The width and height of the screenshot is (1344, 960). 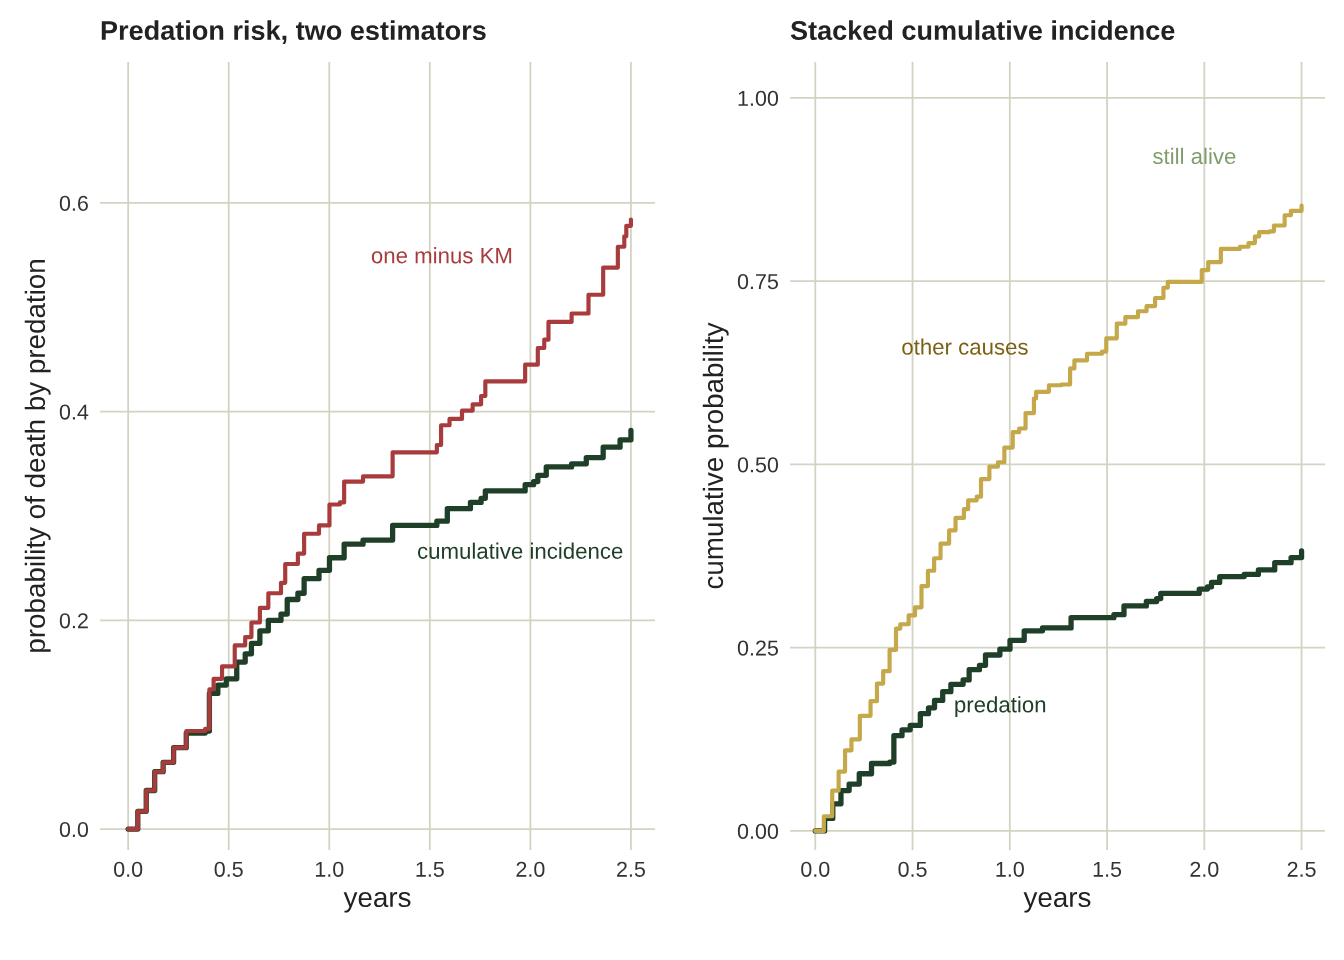 What do you see at coordinates (758, 831) in the screenshot?
I see `y-tick-label: 0.00` at bounding box center [758, 831].